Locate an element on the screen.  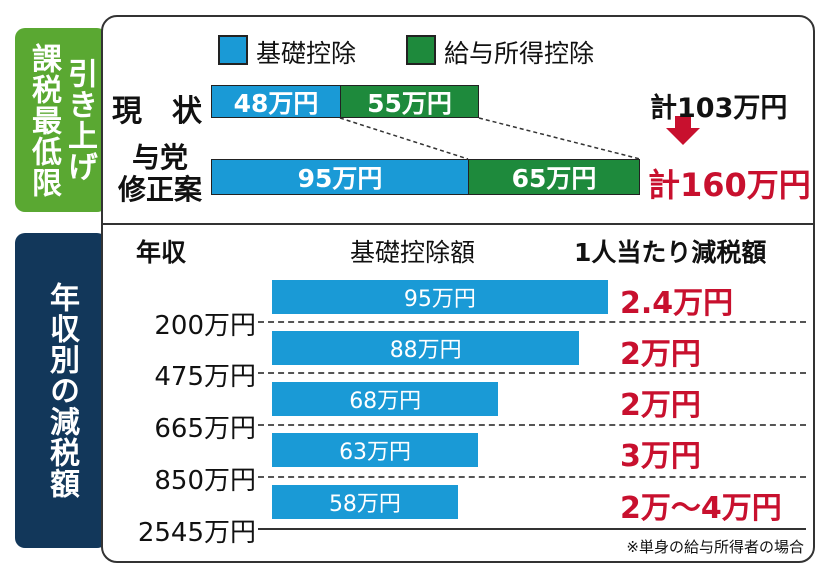
baseline is located at coordinates (532, 529).